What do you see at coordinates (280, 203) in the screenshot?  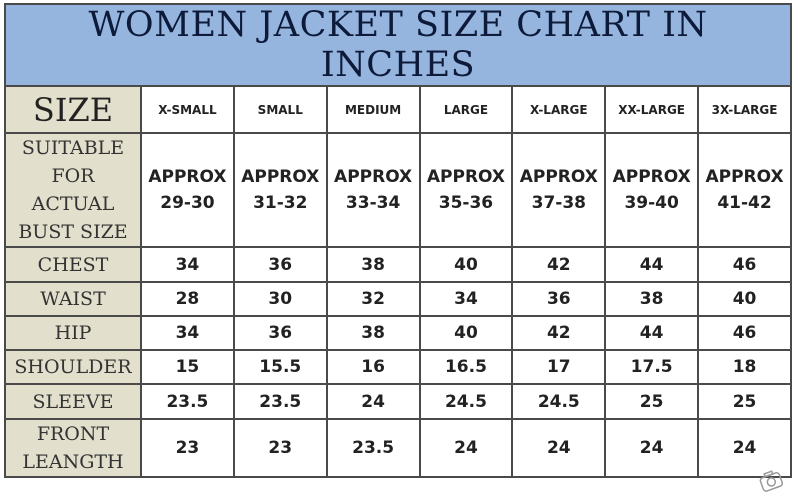 I see `bust-range: 31-32` at bounding box center [280, 203].